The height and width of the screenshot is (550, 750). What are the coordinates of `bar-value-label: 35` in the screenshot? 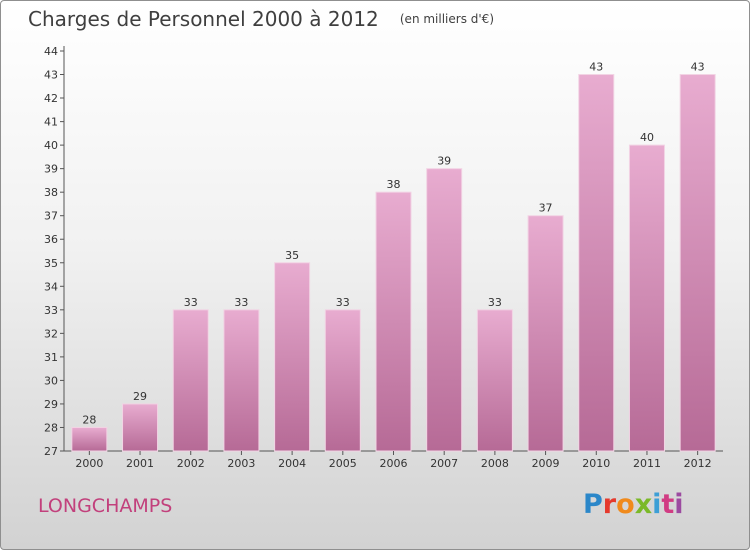 It's located at (292, 255).